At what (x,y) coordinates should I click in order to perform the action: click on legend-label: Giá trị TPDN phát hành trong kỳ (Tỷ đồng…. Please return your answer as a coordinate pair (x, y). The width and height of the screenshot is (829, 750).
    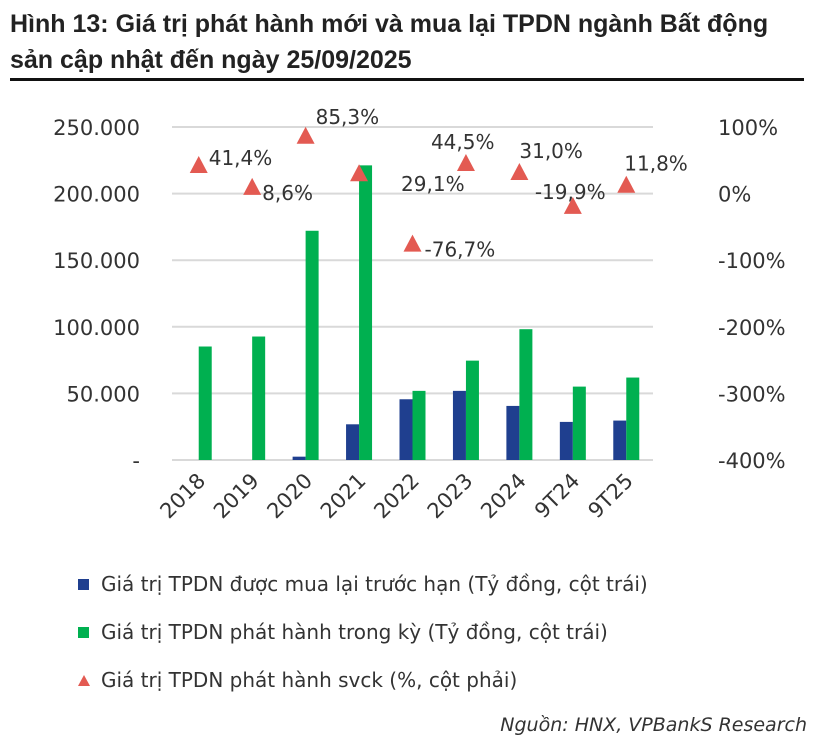
    Looking at the image, I should click on (354, 632).